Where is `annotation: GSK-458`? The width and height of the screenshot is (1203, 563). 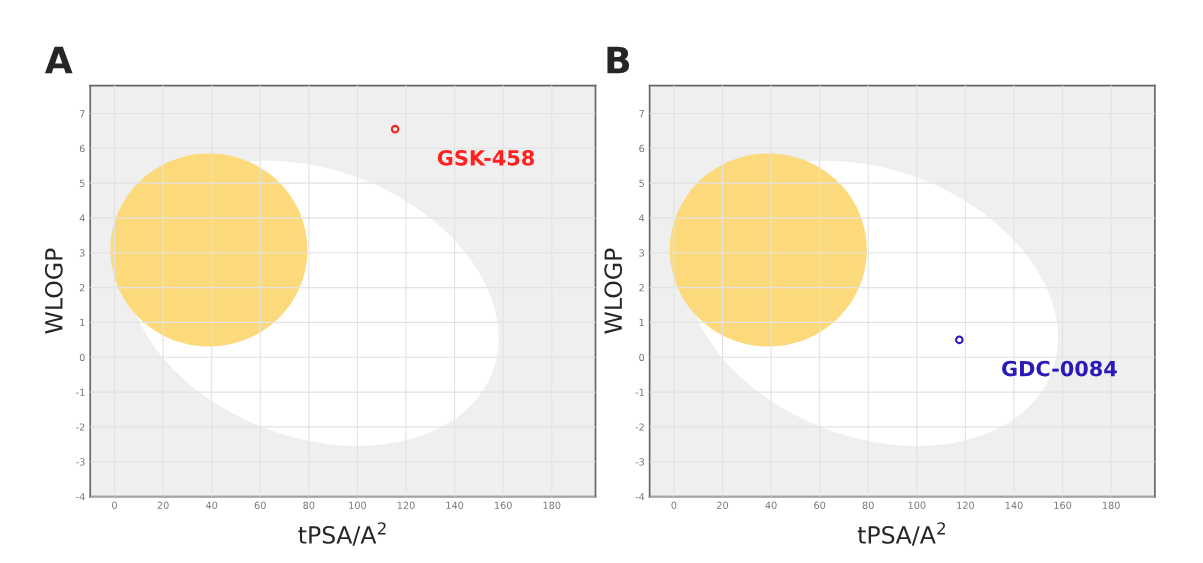 annotation: GSK-458 is located at coordinates (486, 157).